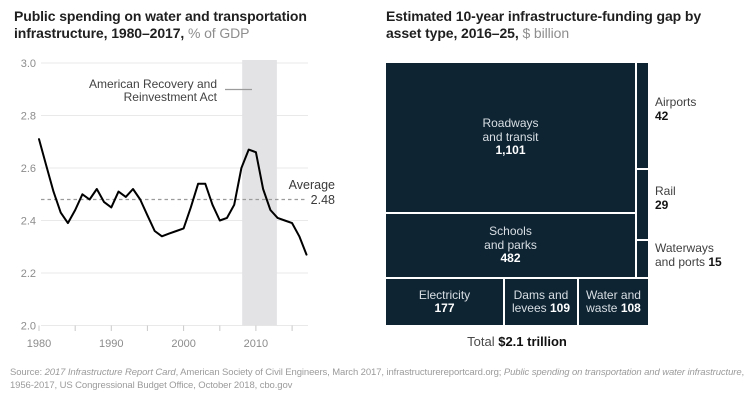 The image size is (755, 403). Describe the element at coordinates (28, 64) in the screenshot. I see `y-axis-tick-label: 3.0` at that location.